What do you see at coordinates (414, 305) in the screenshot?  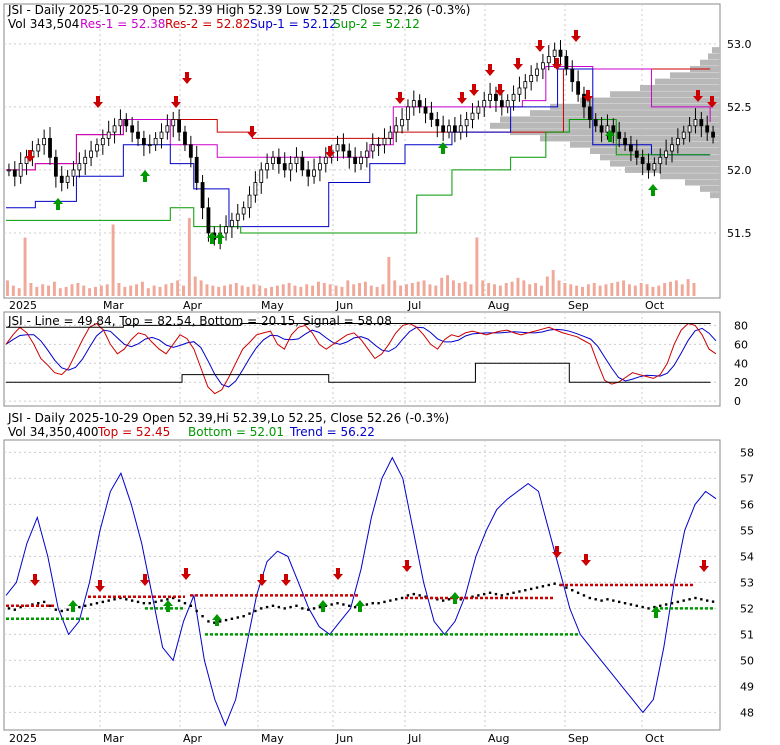 I see `month-tick-label: Jul` at bounding box center [414, 305].